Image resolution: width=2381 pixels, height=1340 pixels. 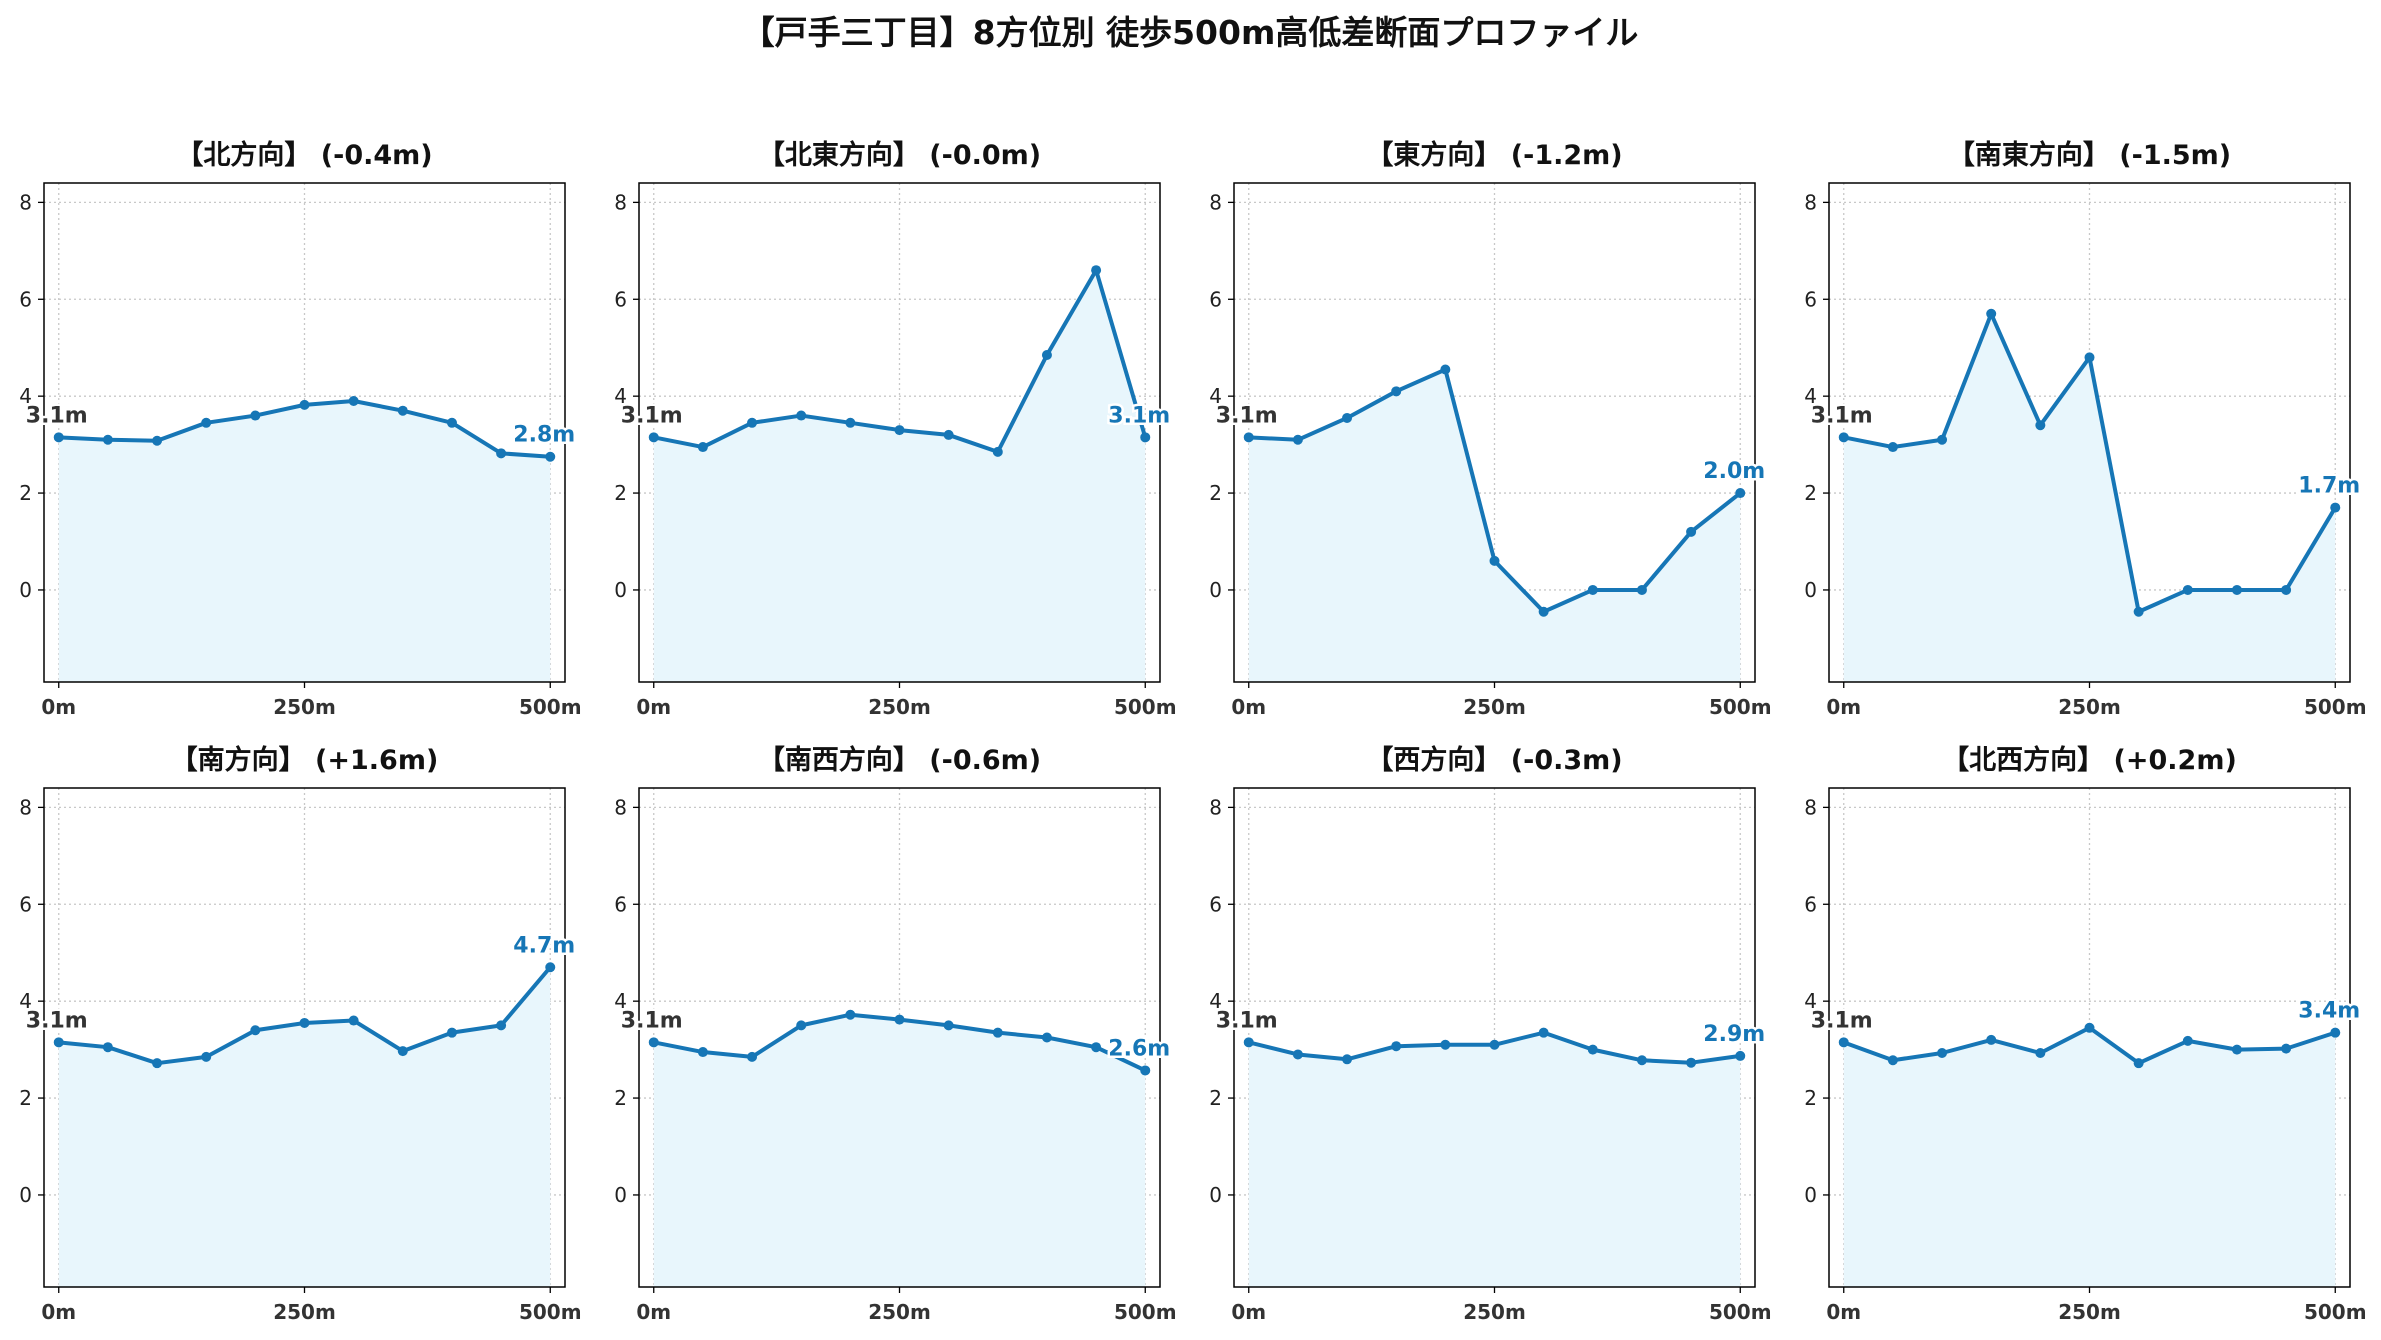 I want to click on end-elevation-label: 1.7m, so click(x=2329, y=486).